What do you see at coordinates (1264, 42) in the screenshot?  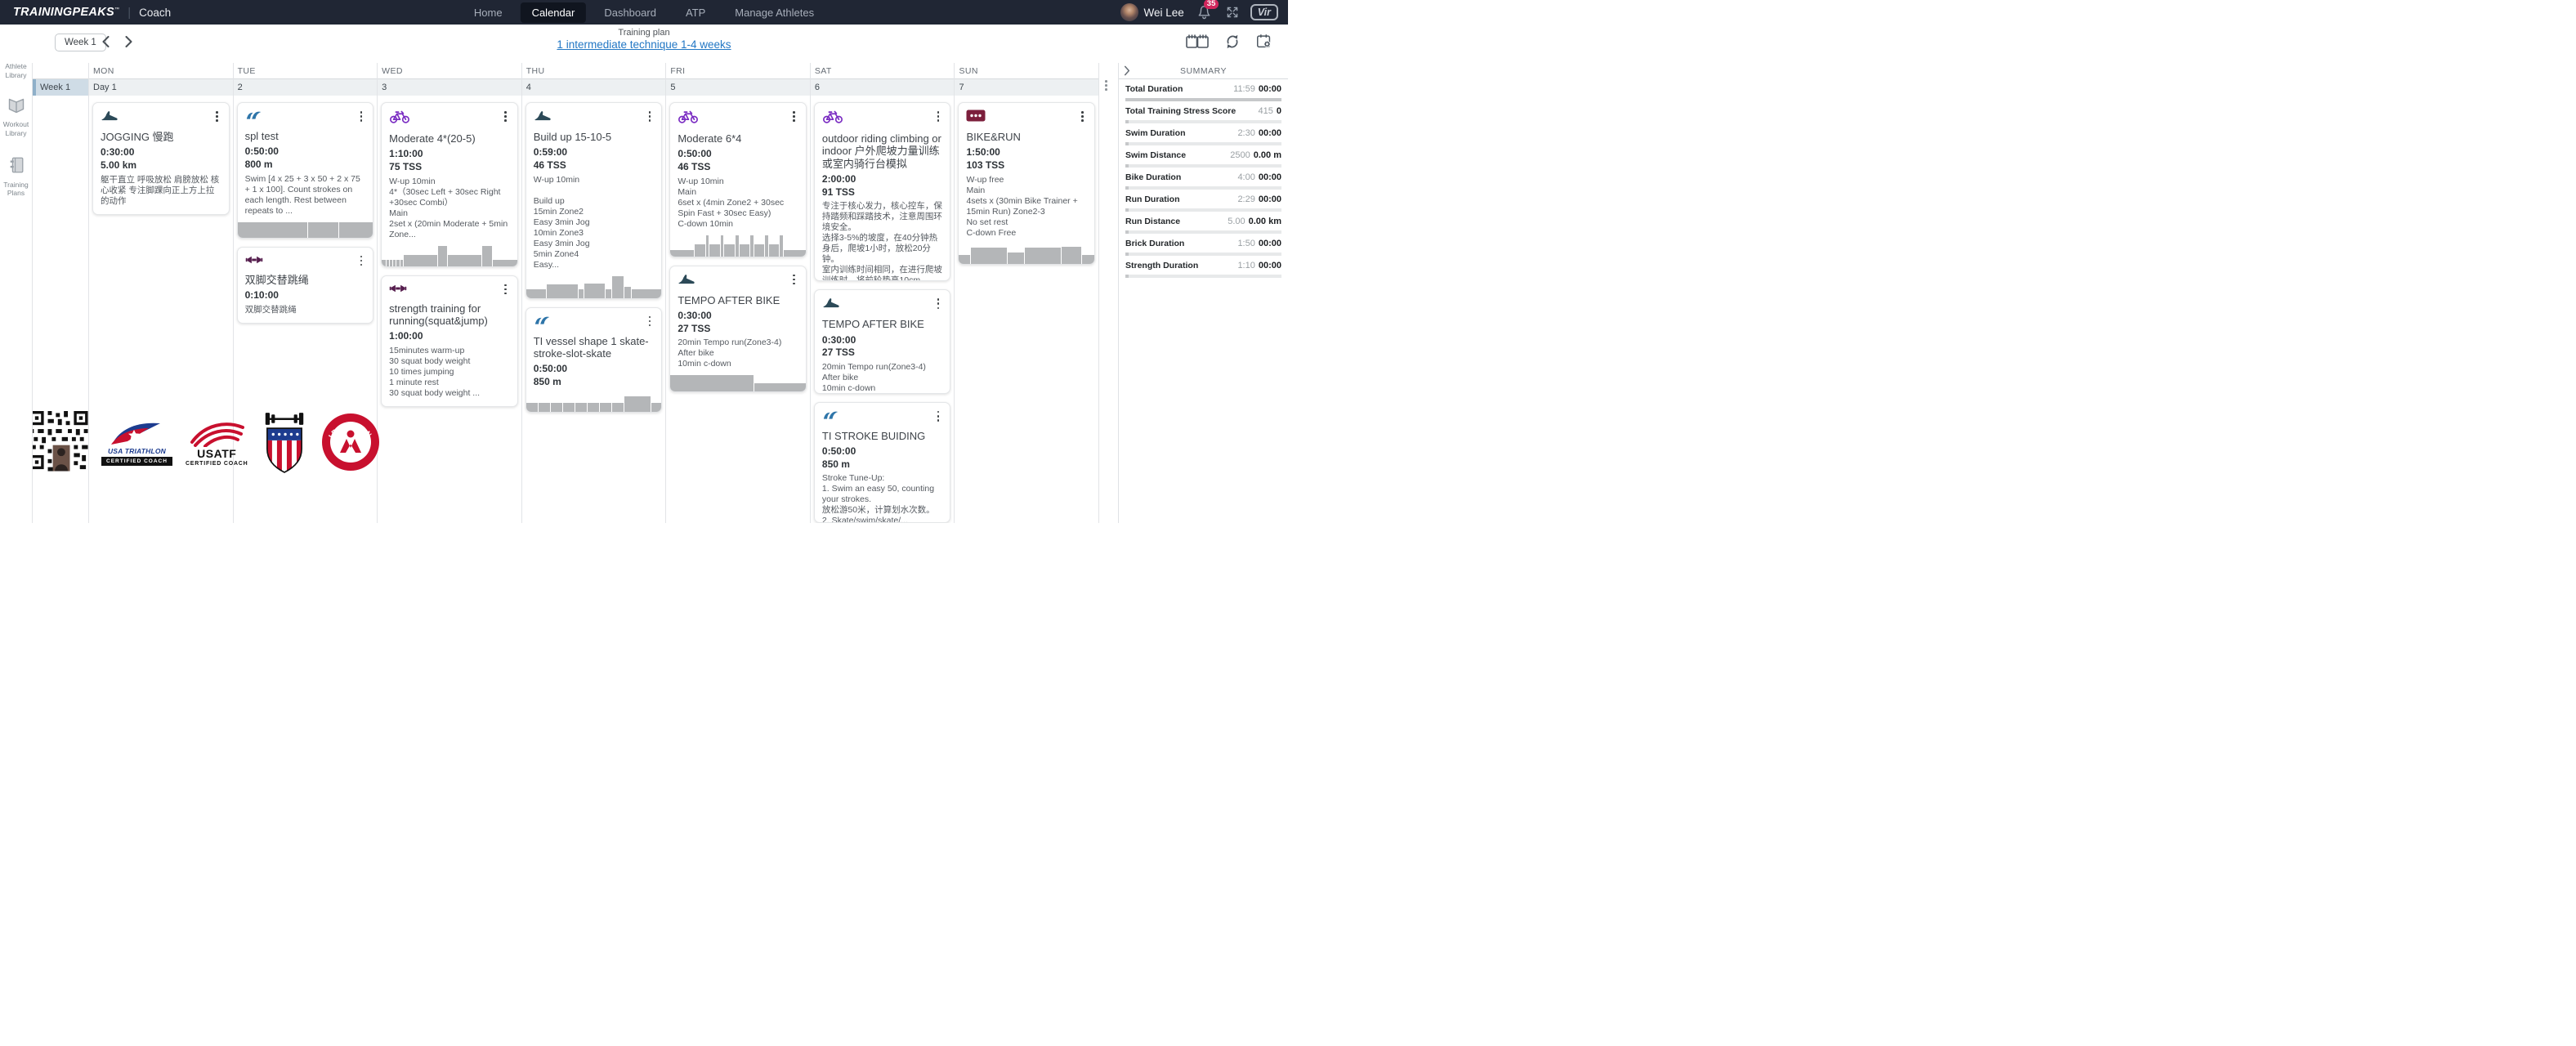 I see `calendar-settings-button` at bounding box center [1264, 42].